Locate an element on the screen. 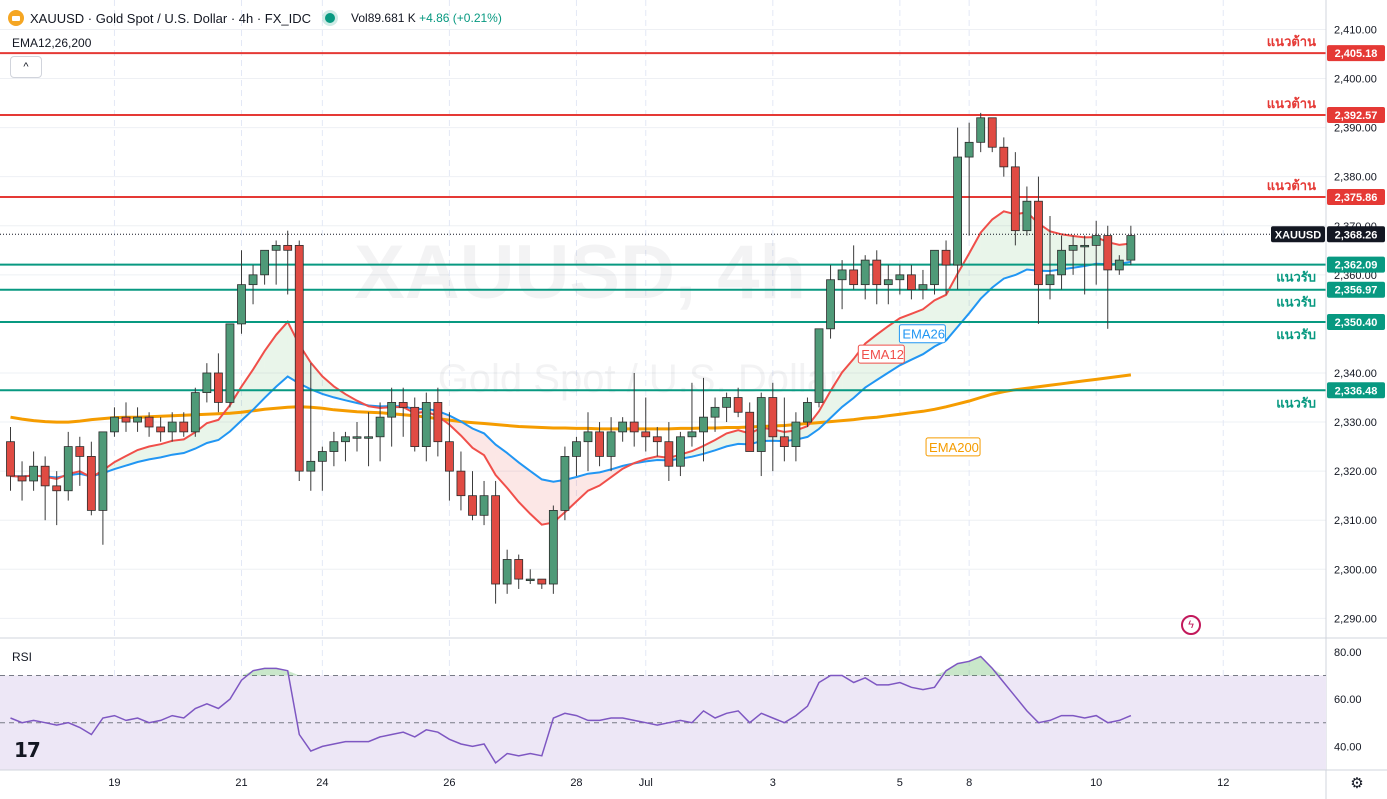  symbol-tag is located at coordinates (1298, 234).